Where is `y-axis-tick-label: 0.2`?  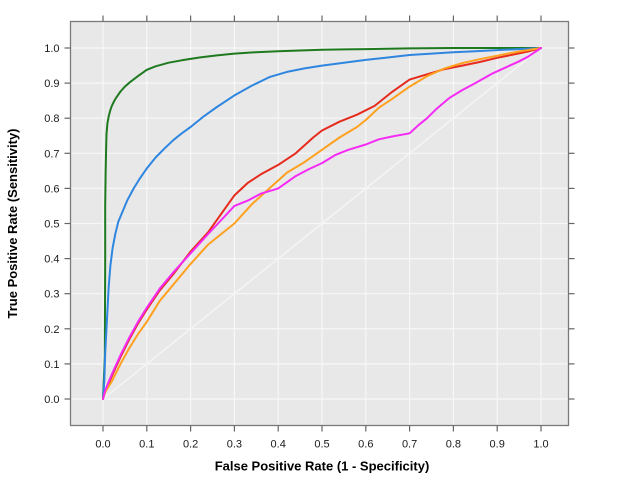
y-axis-tick-label: 0.2 is located at coordinates (51, 330).